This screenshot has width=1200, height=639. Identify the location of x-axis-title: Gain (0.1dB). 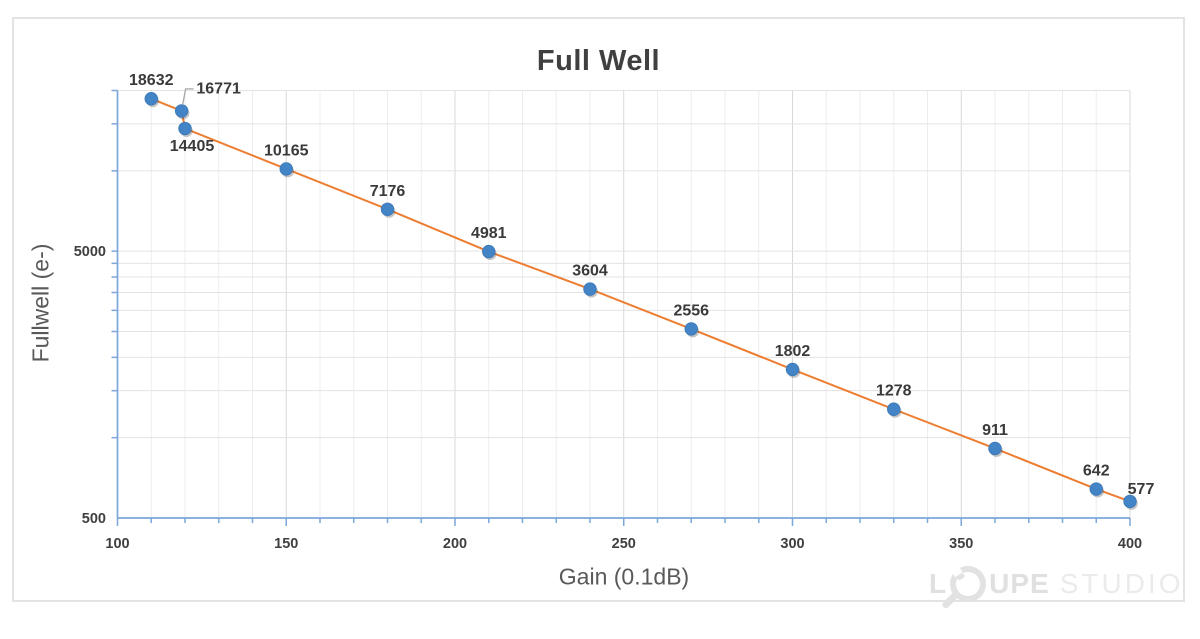
(624, 576).